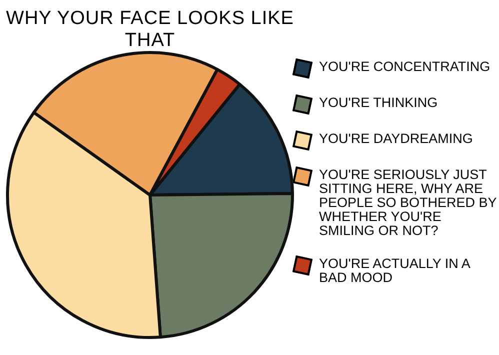 This screenshot has height=355, width=499. Describe the element at coordinates (404, 66) in the screenshot. I see `legend-label: YOU'RE CONCENTRATING` at that location.